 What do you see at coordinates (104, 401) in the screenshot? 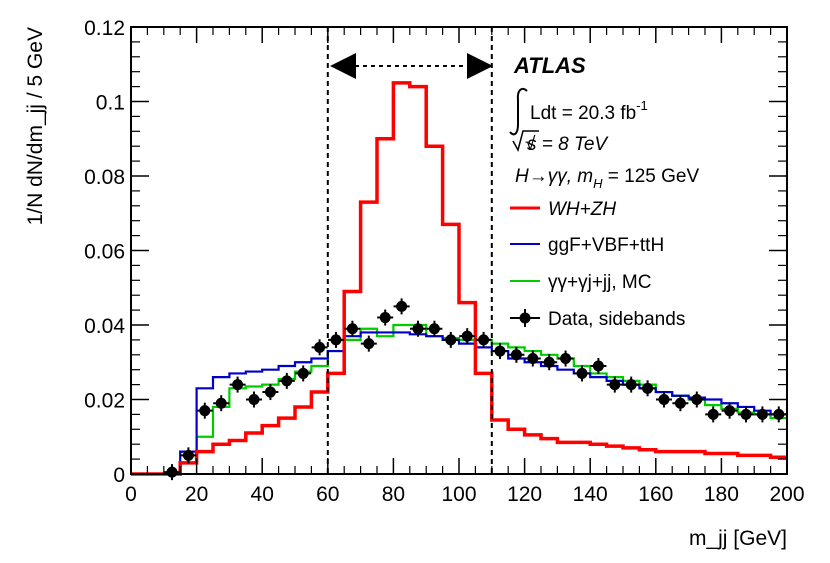
I see `y-tick-label: 0.02` at bounding box center [104, 401].